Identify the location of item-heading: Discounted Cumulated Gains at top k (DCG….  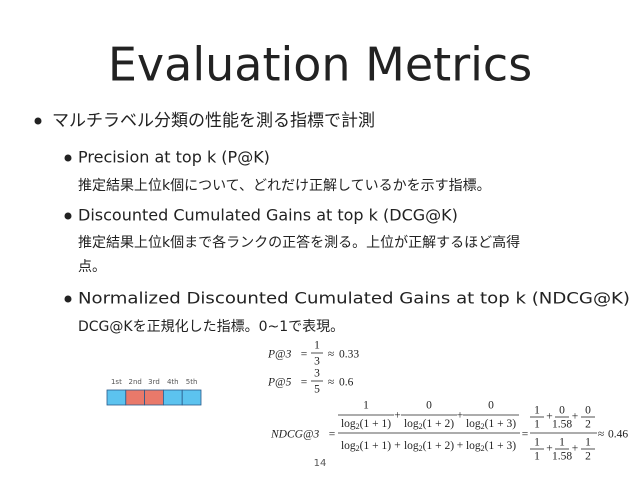
(268, 215).